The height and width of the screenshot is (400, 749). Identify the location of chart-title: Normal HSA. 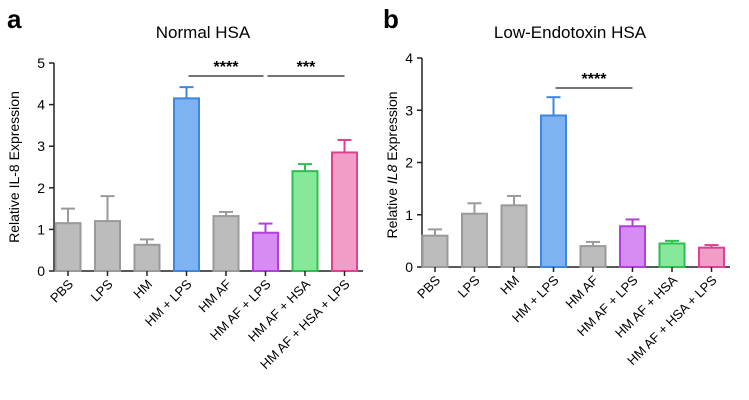
(203, 32).